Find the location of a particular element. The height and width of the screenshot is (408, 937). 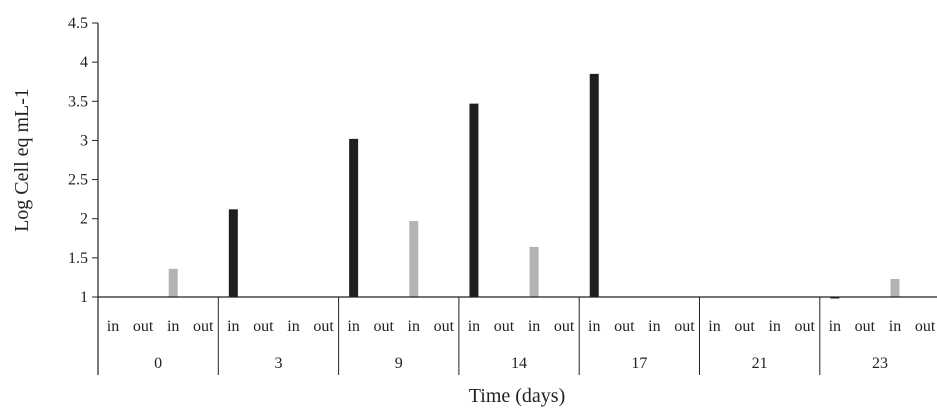

y-tick-label: 4.5 is located at coordinates (78, 23).